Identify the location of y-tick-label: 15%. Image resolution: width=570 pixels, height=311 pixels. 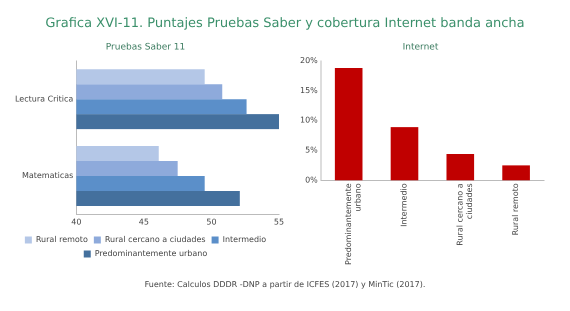
(309, 90).